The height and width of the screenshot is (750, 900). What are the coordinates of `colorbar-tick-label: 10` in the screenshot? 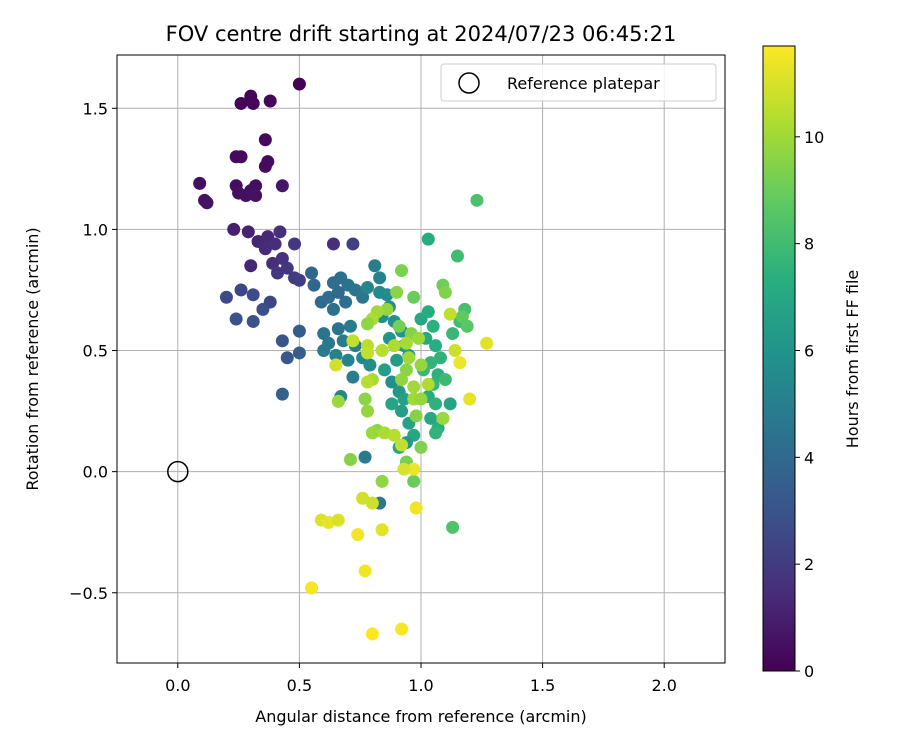 It's located at (814, 137).